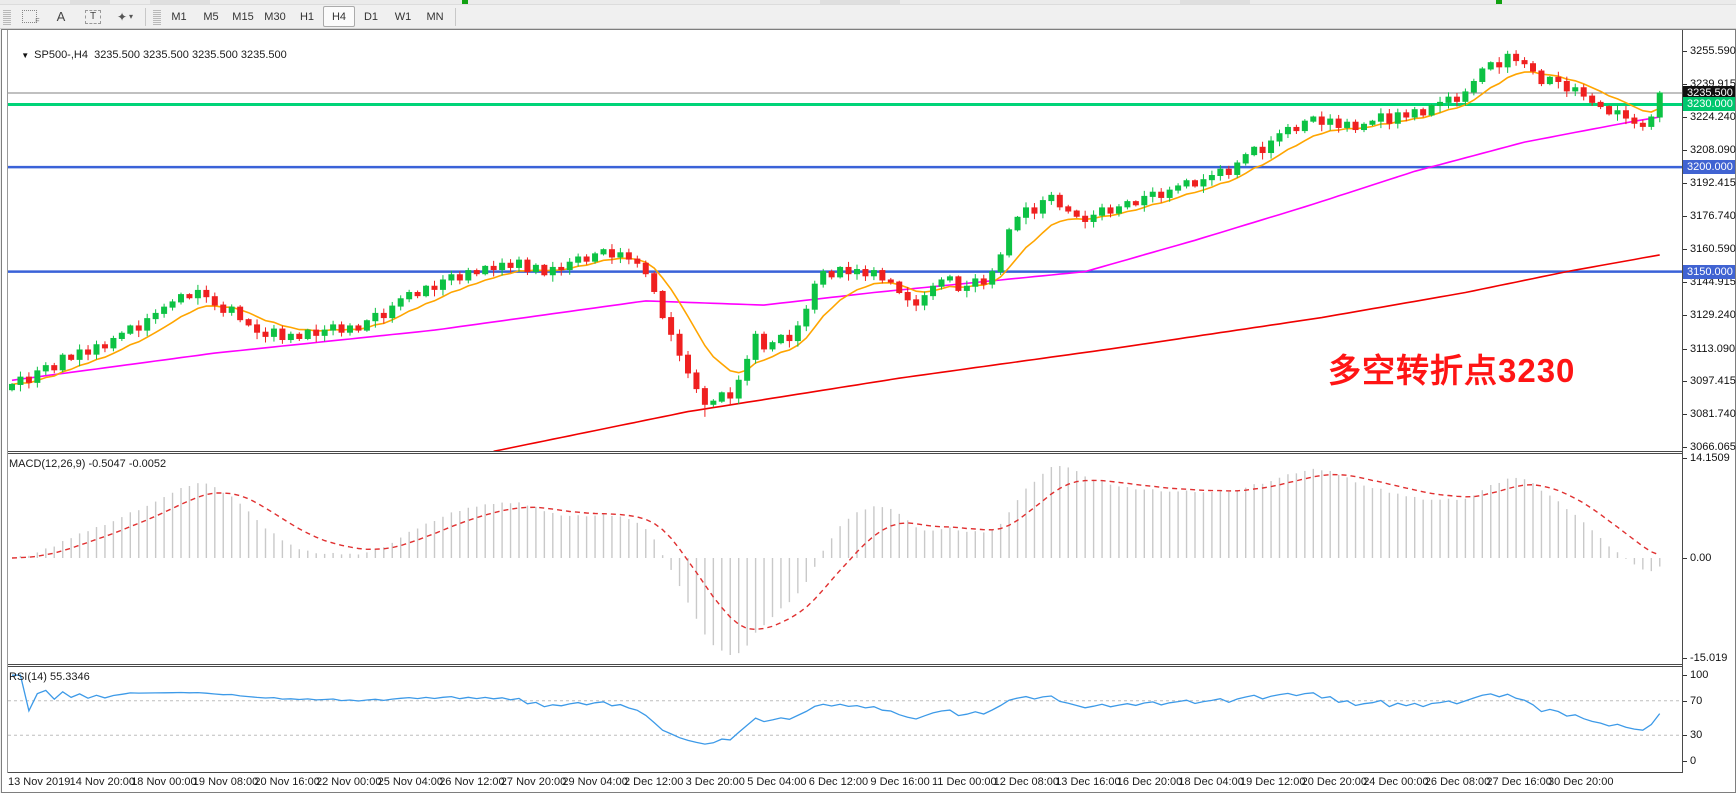 The image size is (1736, 793). I want to click on price-level-box-3230.000: 3230.000, so click(1709, 104).